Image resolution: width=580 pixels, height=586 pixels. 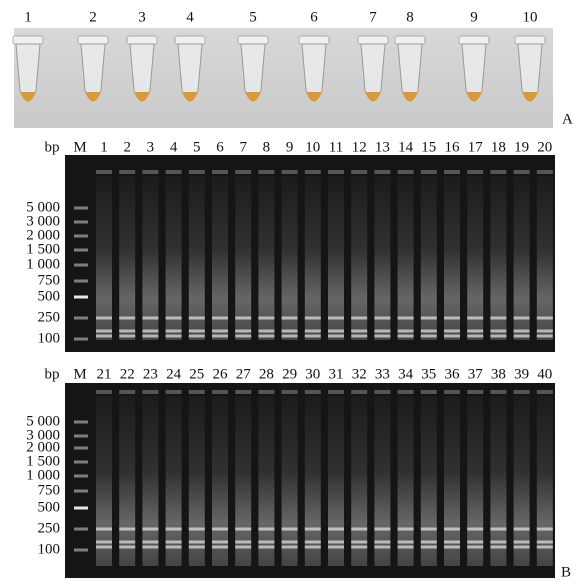 I want to click on lane-label: 36, so click(x=453, y=374).